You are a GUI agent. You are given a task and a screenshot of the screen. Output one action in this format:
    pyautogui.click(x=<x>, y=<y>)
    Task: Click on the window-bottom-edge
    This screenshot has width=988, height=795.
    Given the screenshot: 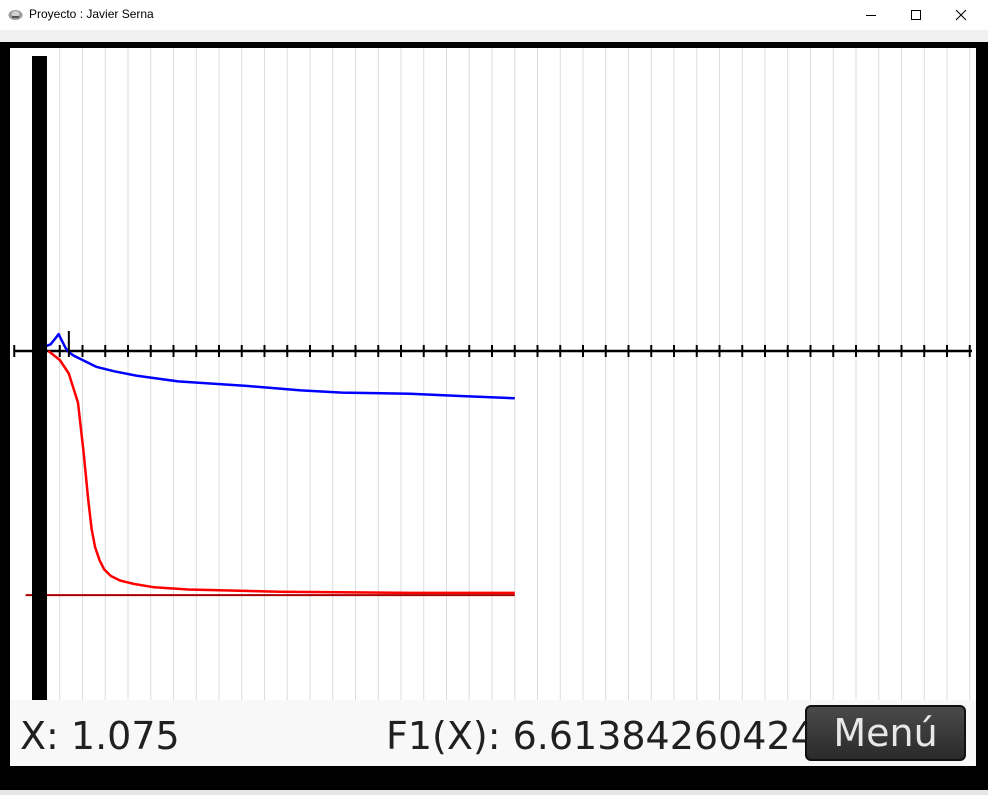 What is the action you would take?
    pyautogui.click(x=494, y=792)
    